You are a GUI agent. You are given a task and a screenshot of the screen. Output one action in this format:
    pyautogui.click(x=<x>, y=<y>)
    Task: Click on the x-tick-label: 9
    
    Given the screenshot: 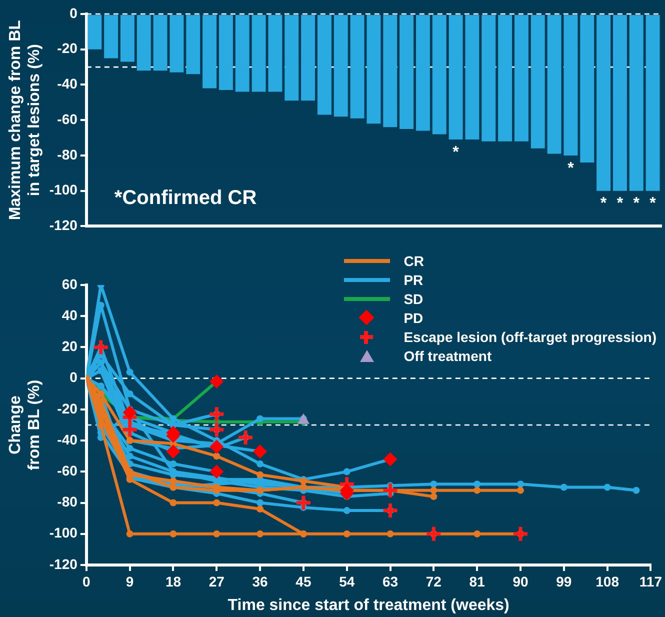 What is the action you would take?
    pyautogui.click(x=130, y=581)
    